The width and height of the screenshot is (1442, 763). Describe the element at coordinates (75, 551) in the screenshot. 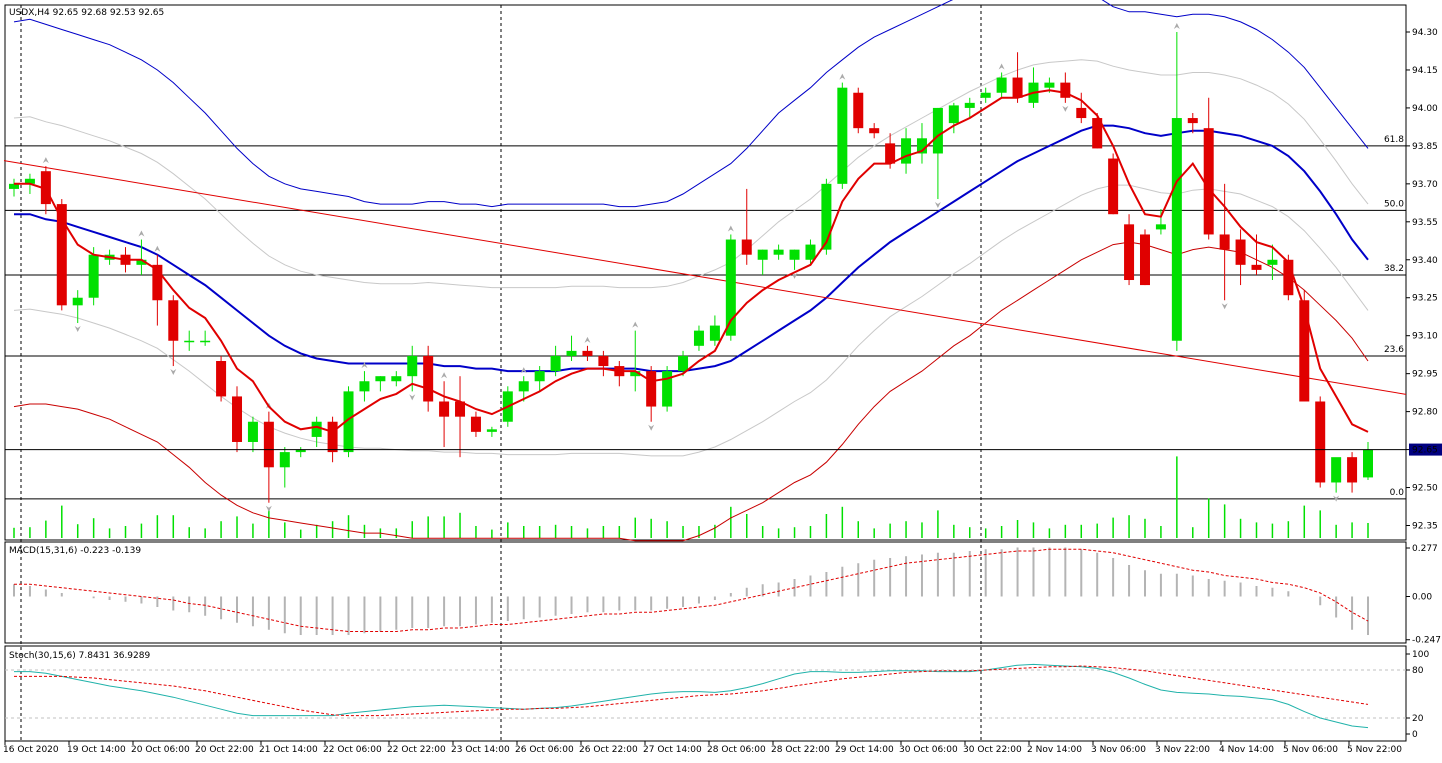

I see `macd-header: MACD(15,31,6) -0.223 -0.139` at that location.